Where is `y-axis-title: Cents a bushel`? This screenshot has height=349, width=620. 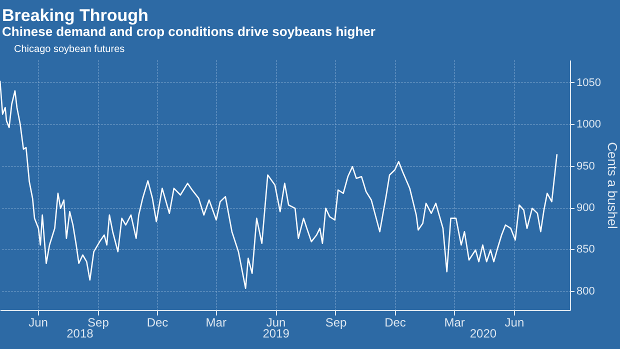 y-axis-title: Cents a bushel is located at coordinates (612, 185).